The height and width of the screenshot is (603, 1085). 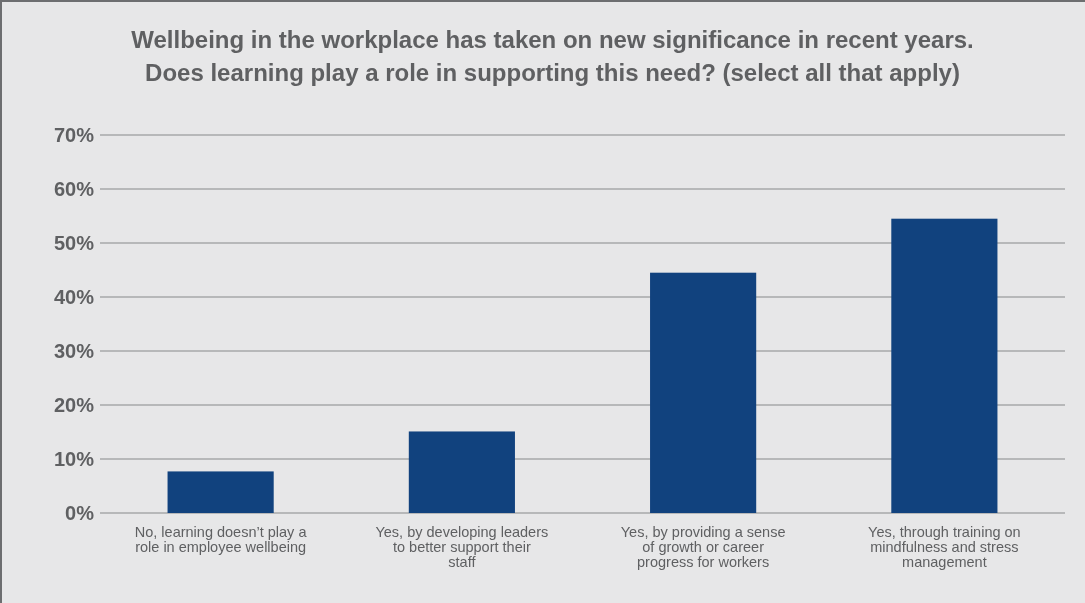 What do you see at coordinates (552, 56) in the screenshot?
I see `chart-title: Wellbeing in the workplace has taken on new significance in recent years. Does learning play a role in supporting this need? (select all that apply)` at bounding box center [552, 56].